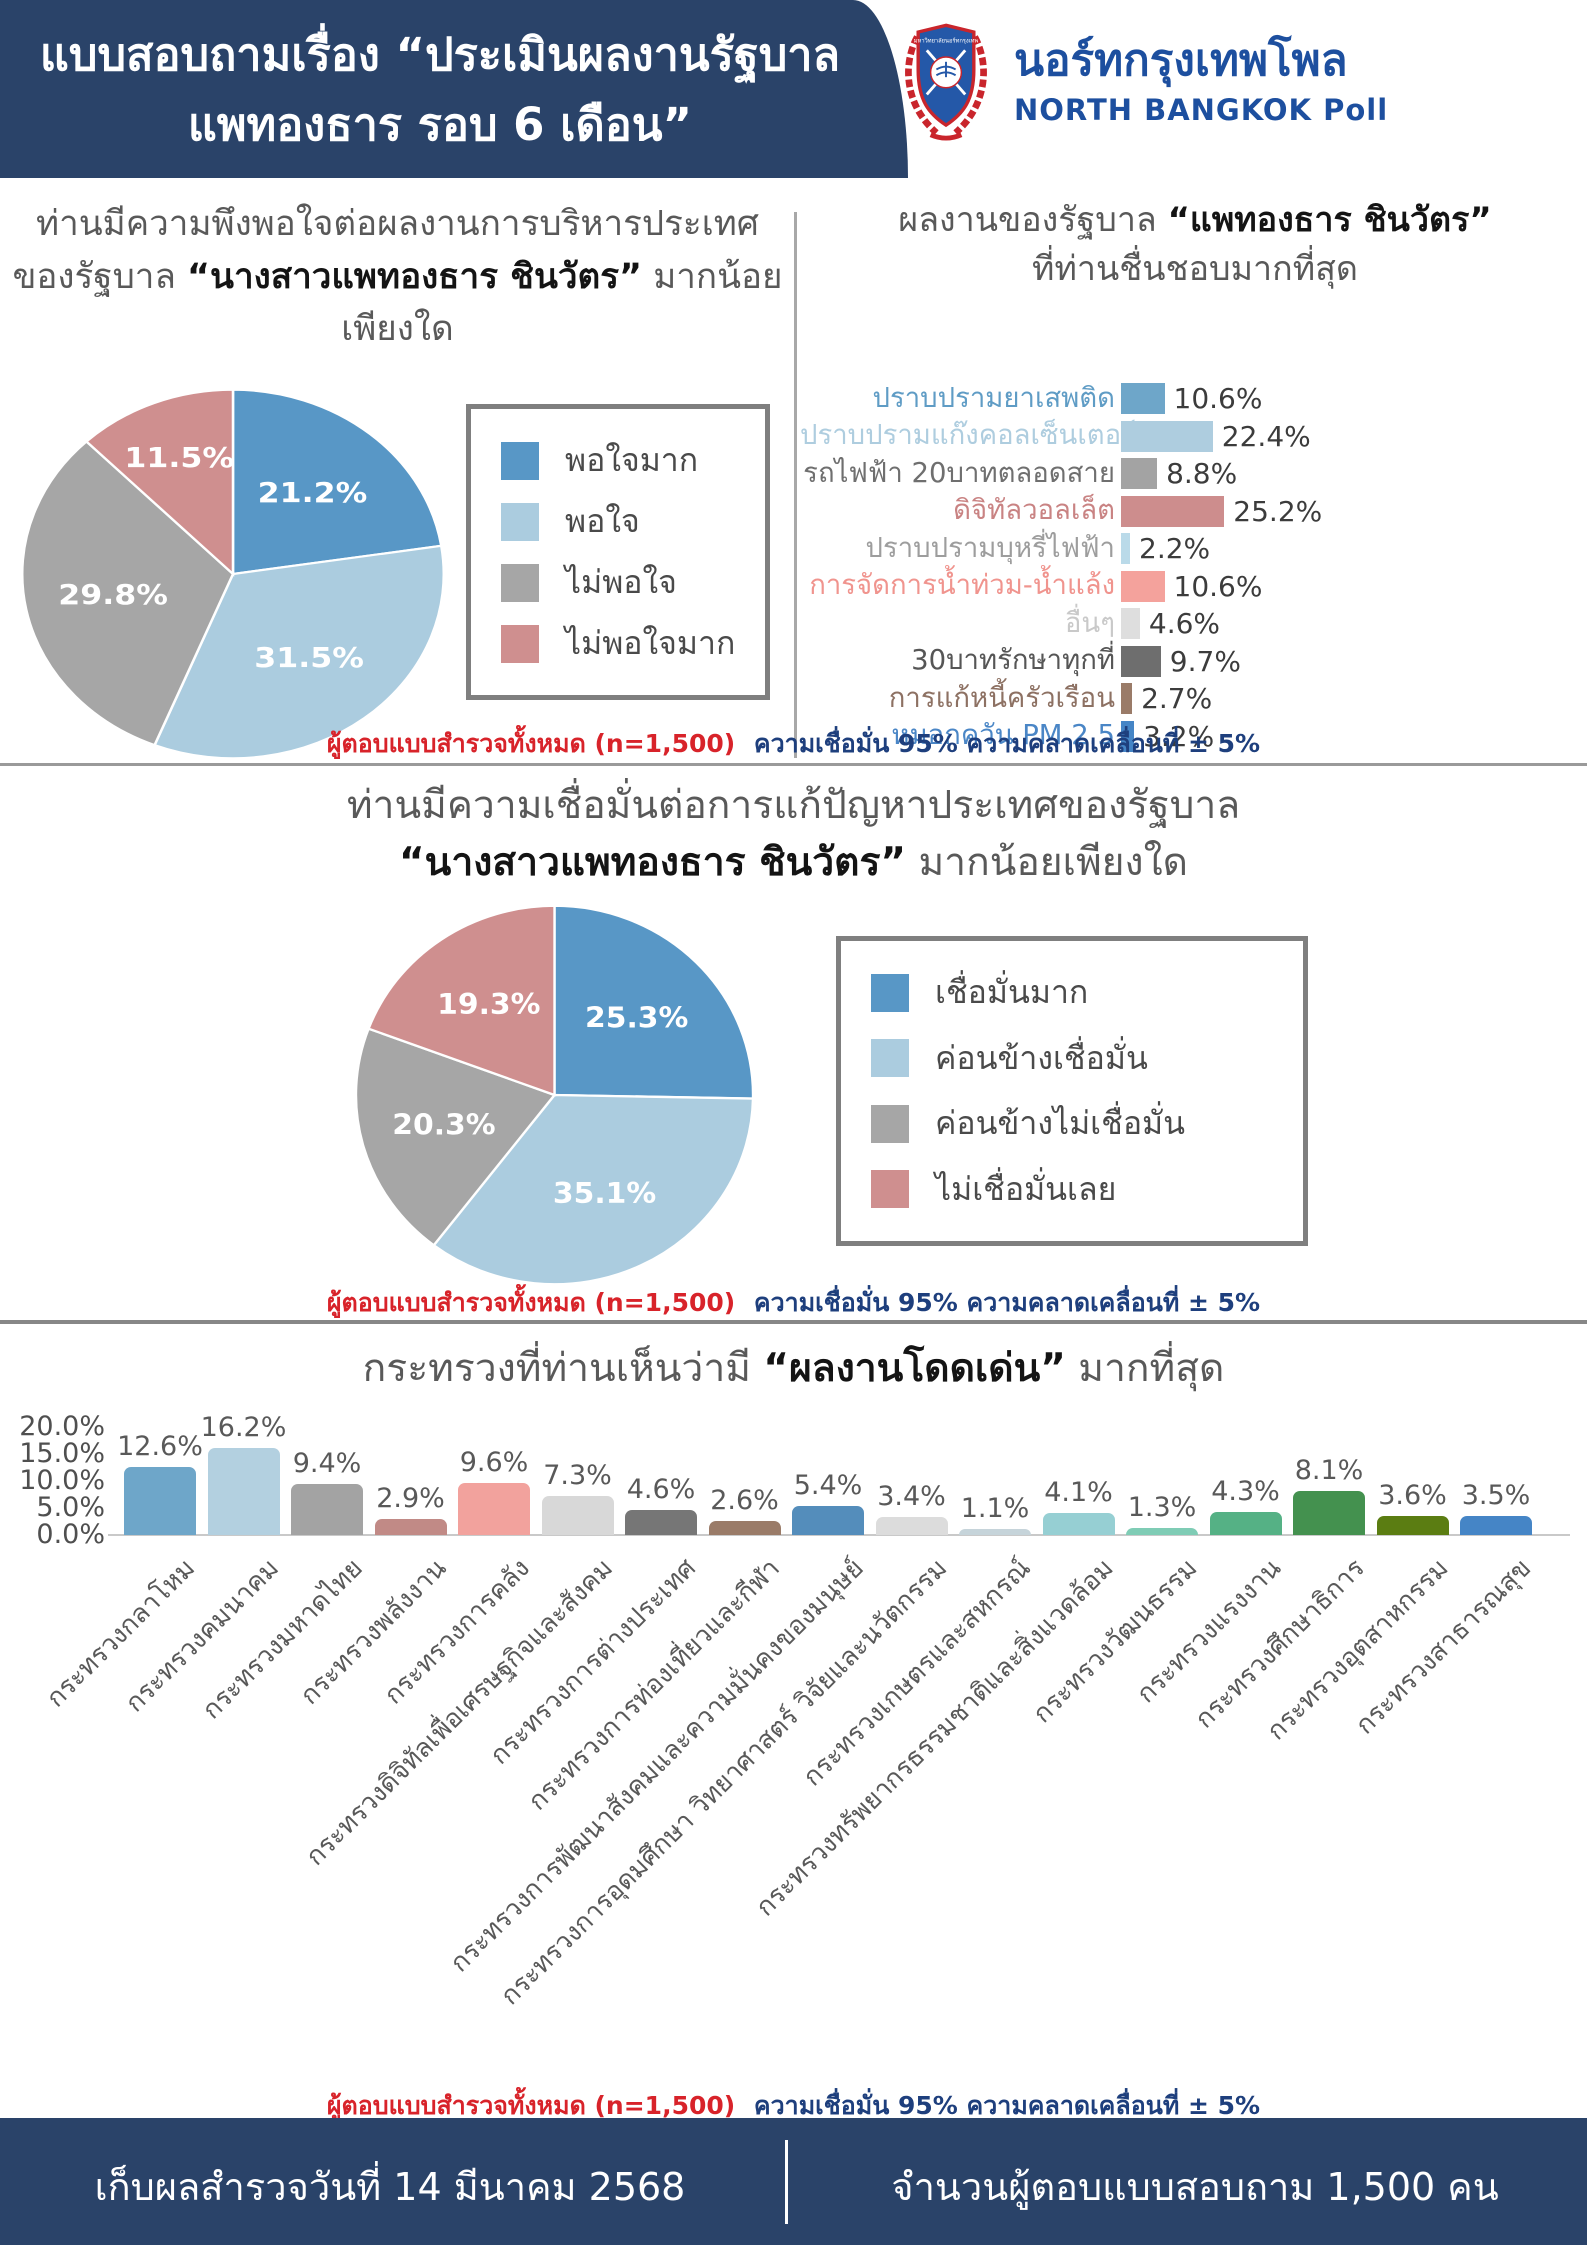 This screenshot has height=2245, width=1587. Describe the element at coordinates (440, 54) in the screenshot. I see `page-title-line1: แบบสอบถามเรื่อง “ประเมินผลงานรัฐบาล` at that location.